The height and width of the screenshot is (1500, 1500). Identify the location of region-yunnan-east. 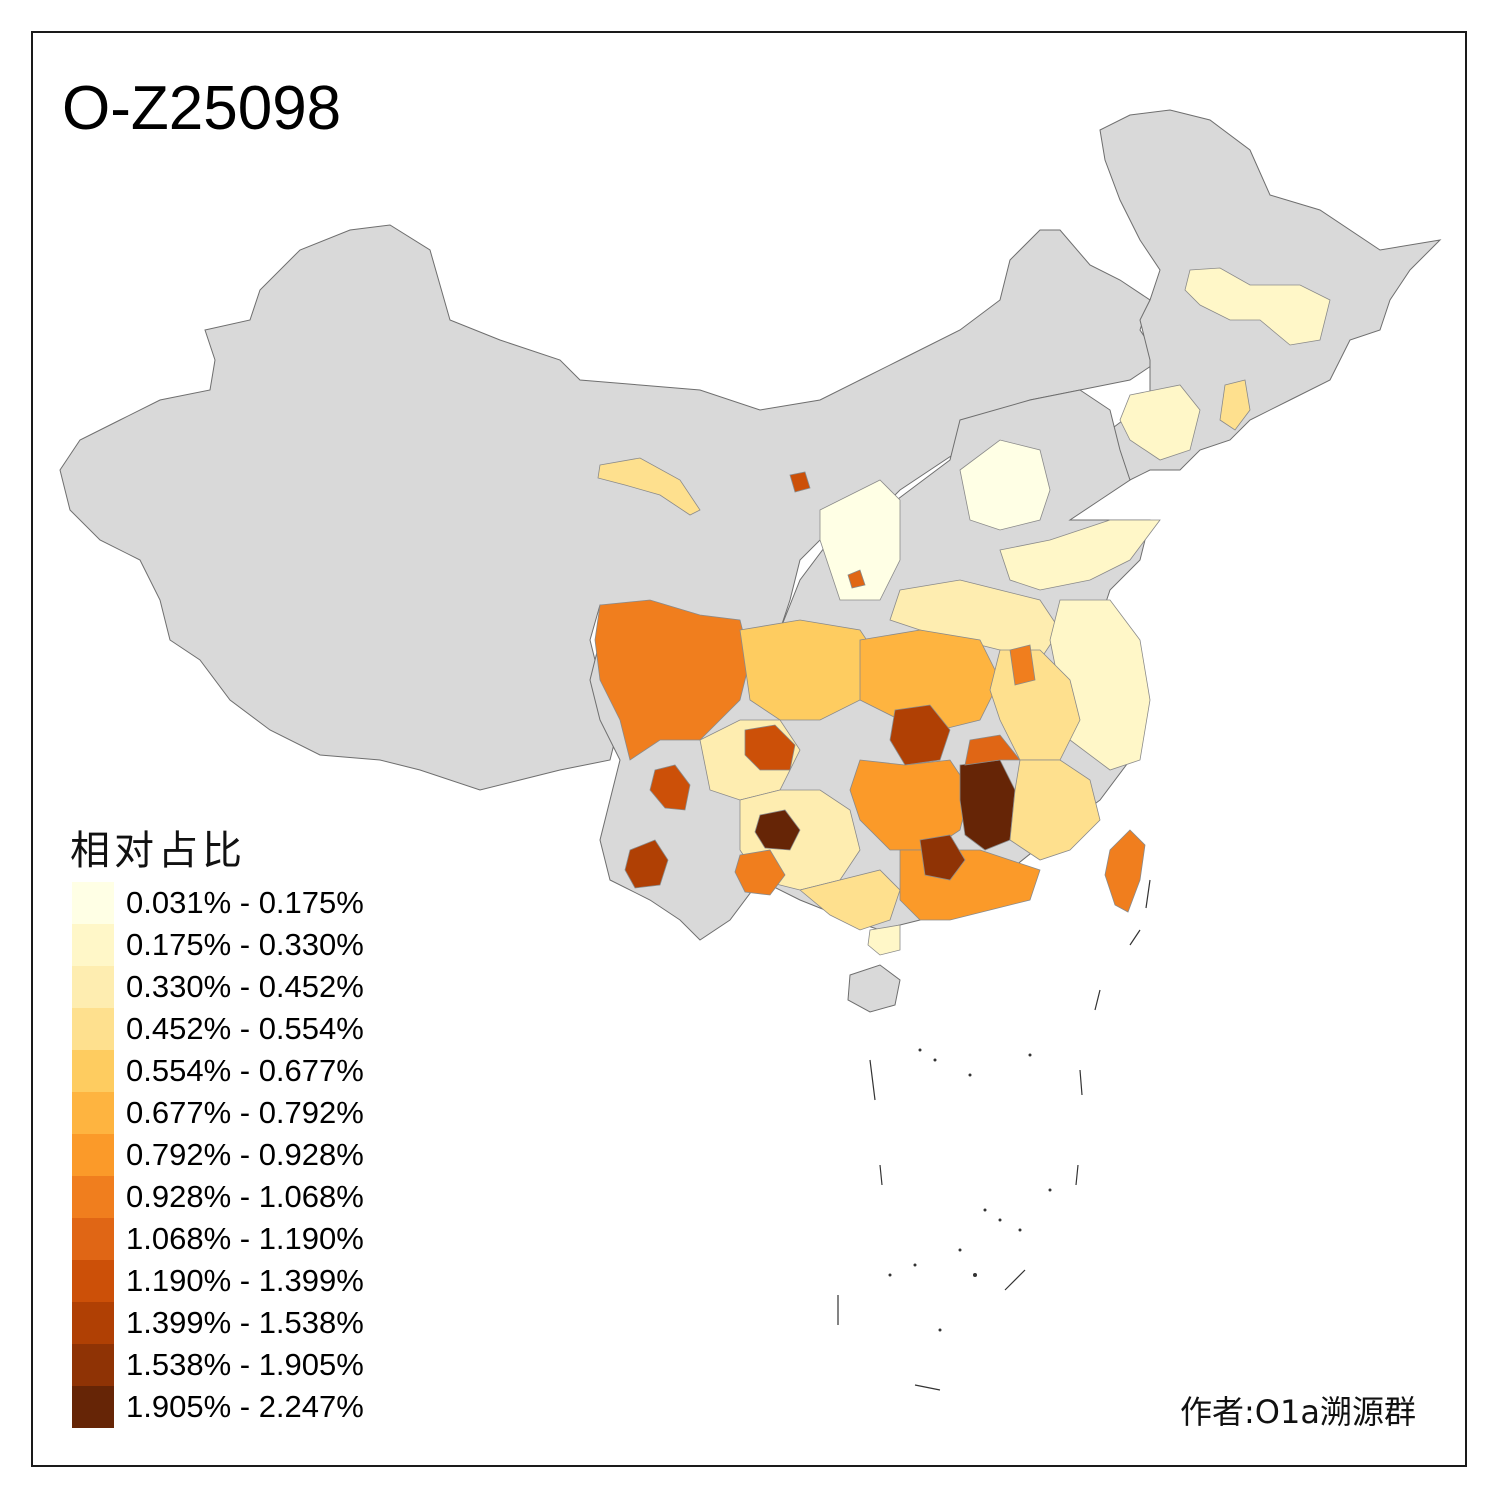
(760, 872).